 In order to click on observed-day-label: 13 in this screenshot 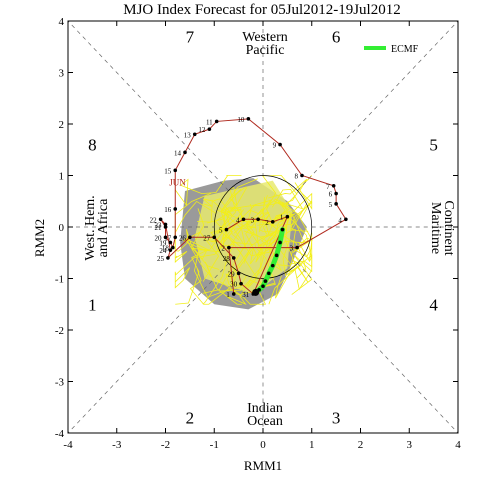, I will do `click(188, 135)`.